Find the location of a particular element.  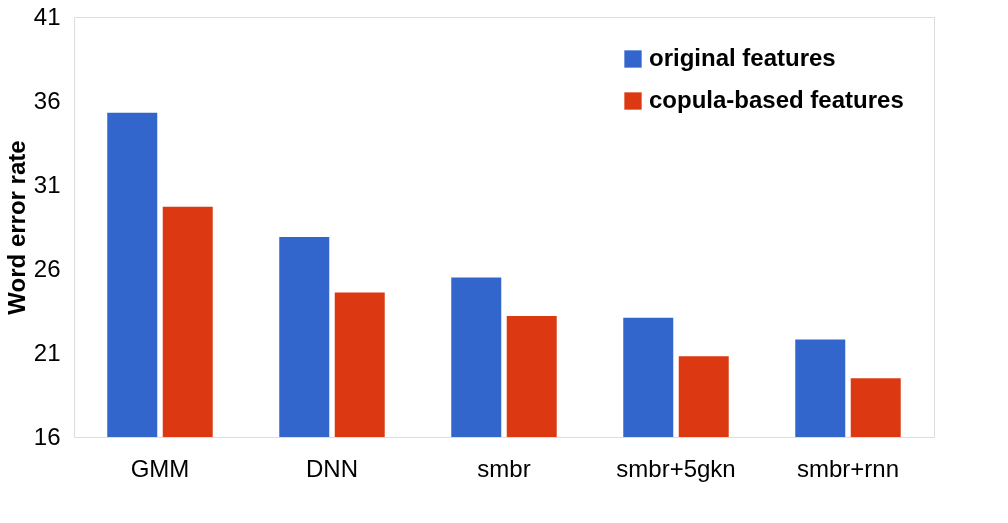

y-tick-label: 16 is located at coordinates (47, 436).